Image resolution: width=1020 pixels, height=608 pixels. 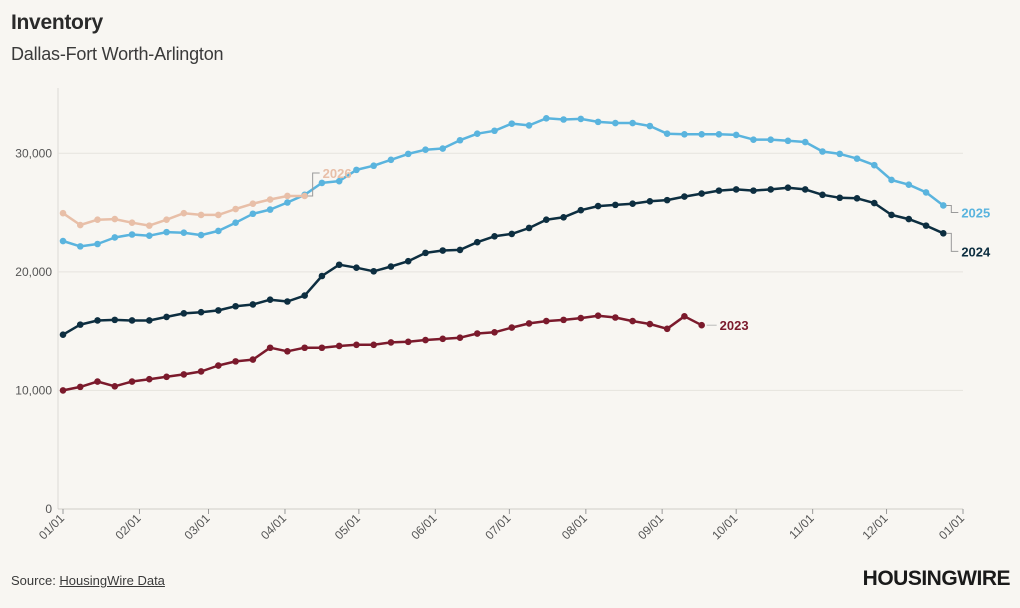 I want to click on x-tick-label: 01/01, so click(x=51, y=526).